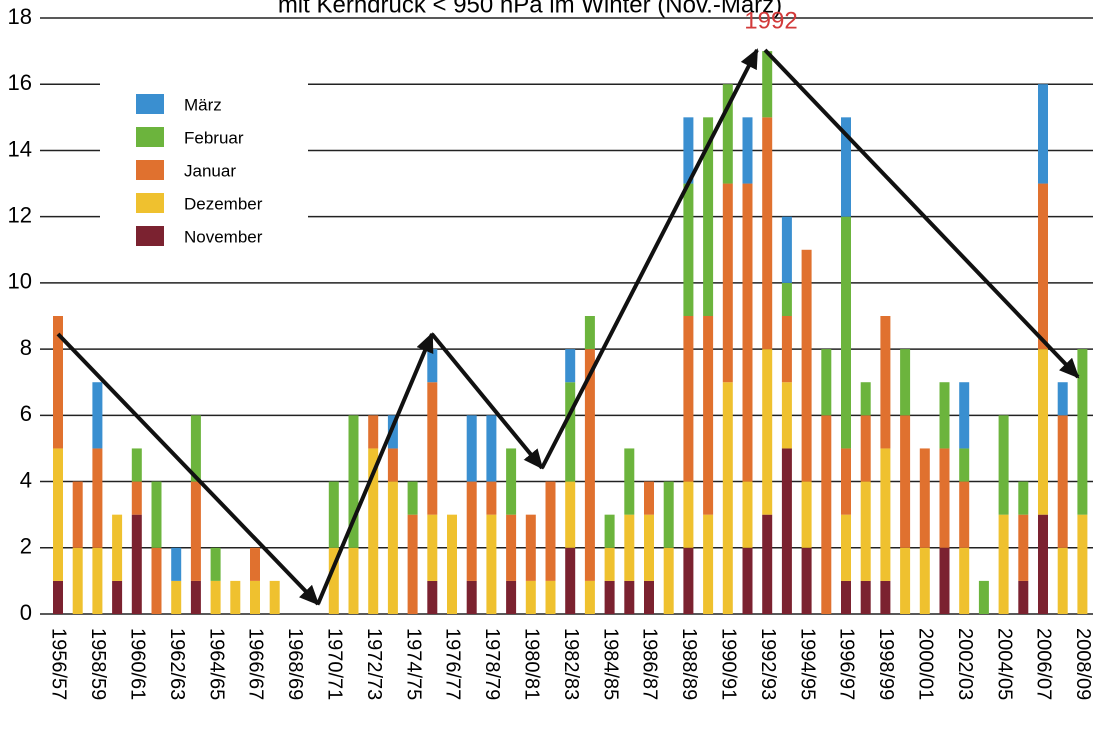  Describe the element at coordinates (26, 347) in the screenshot. I see `y-tick-label: 8` at that location.